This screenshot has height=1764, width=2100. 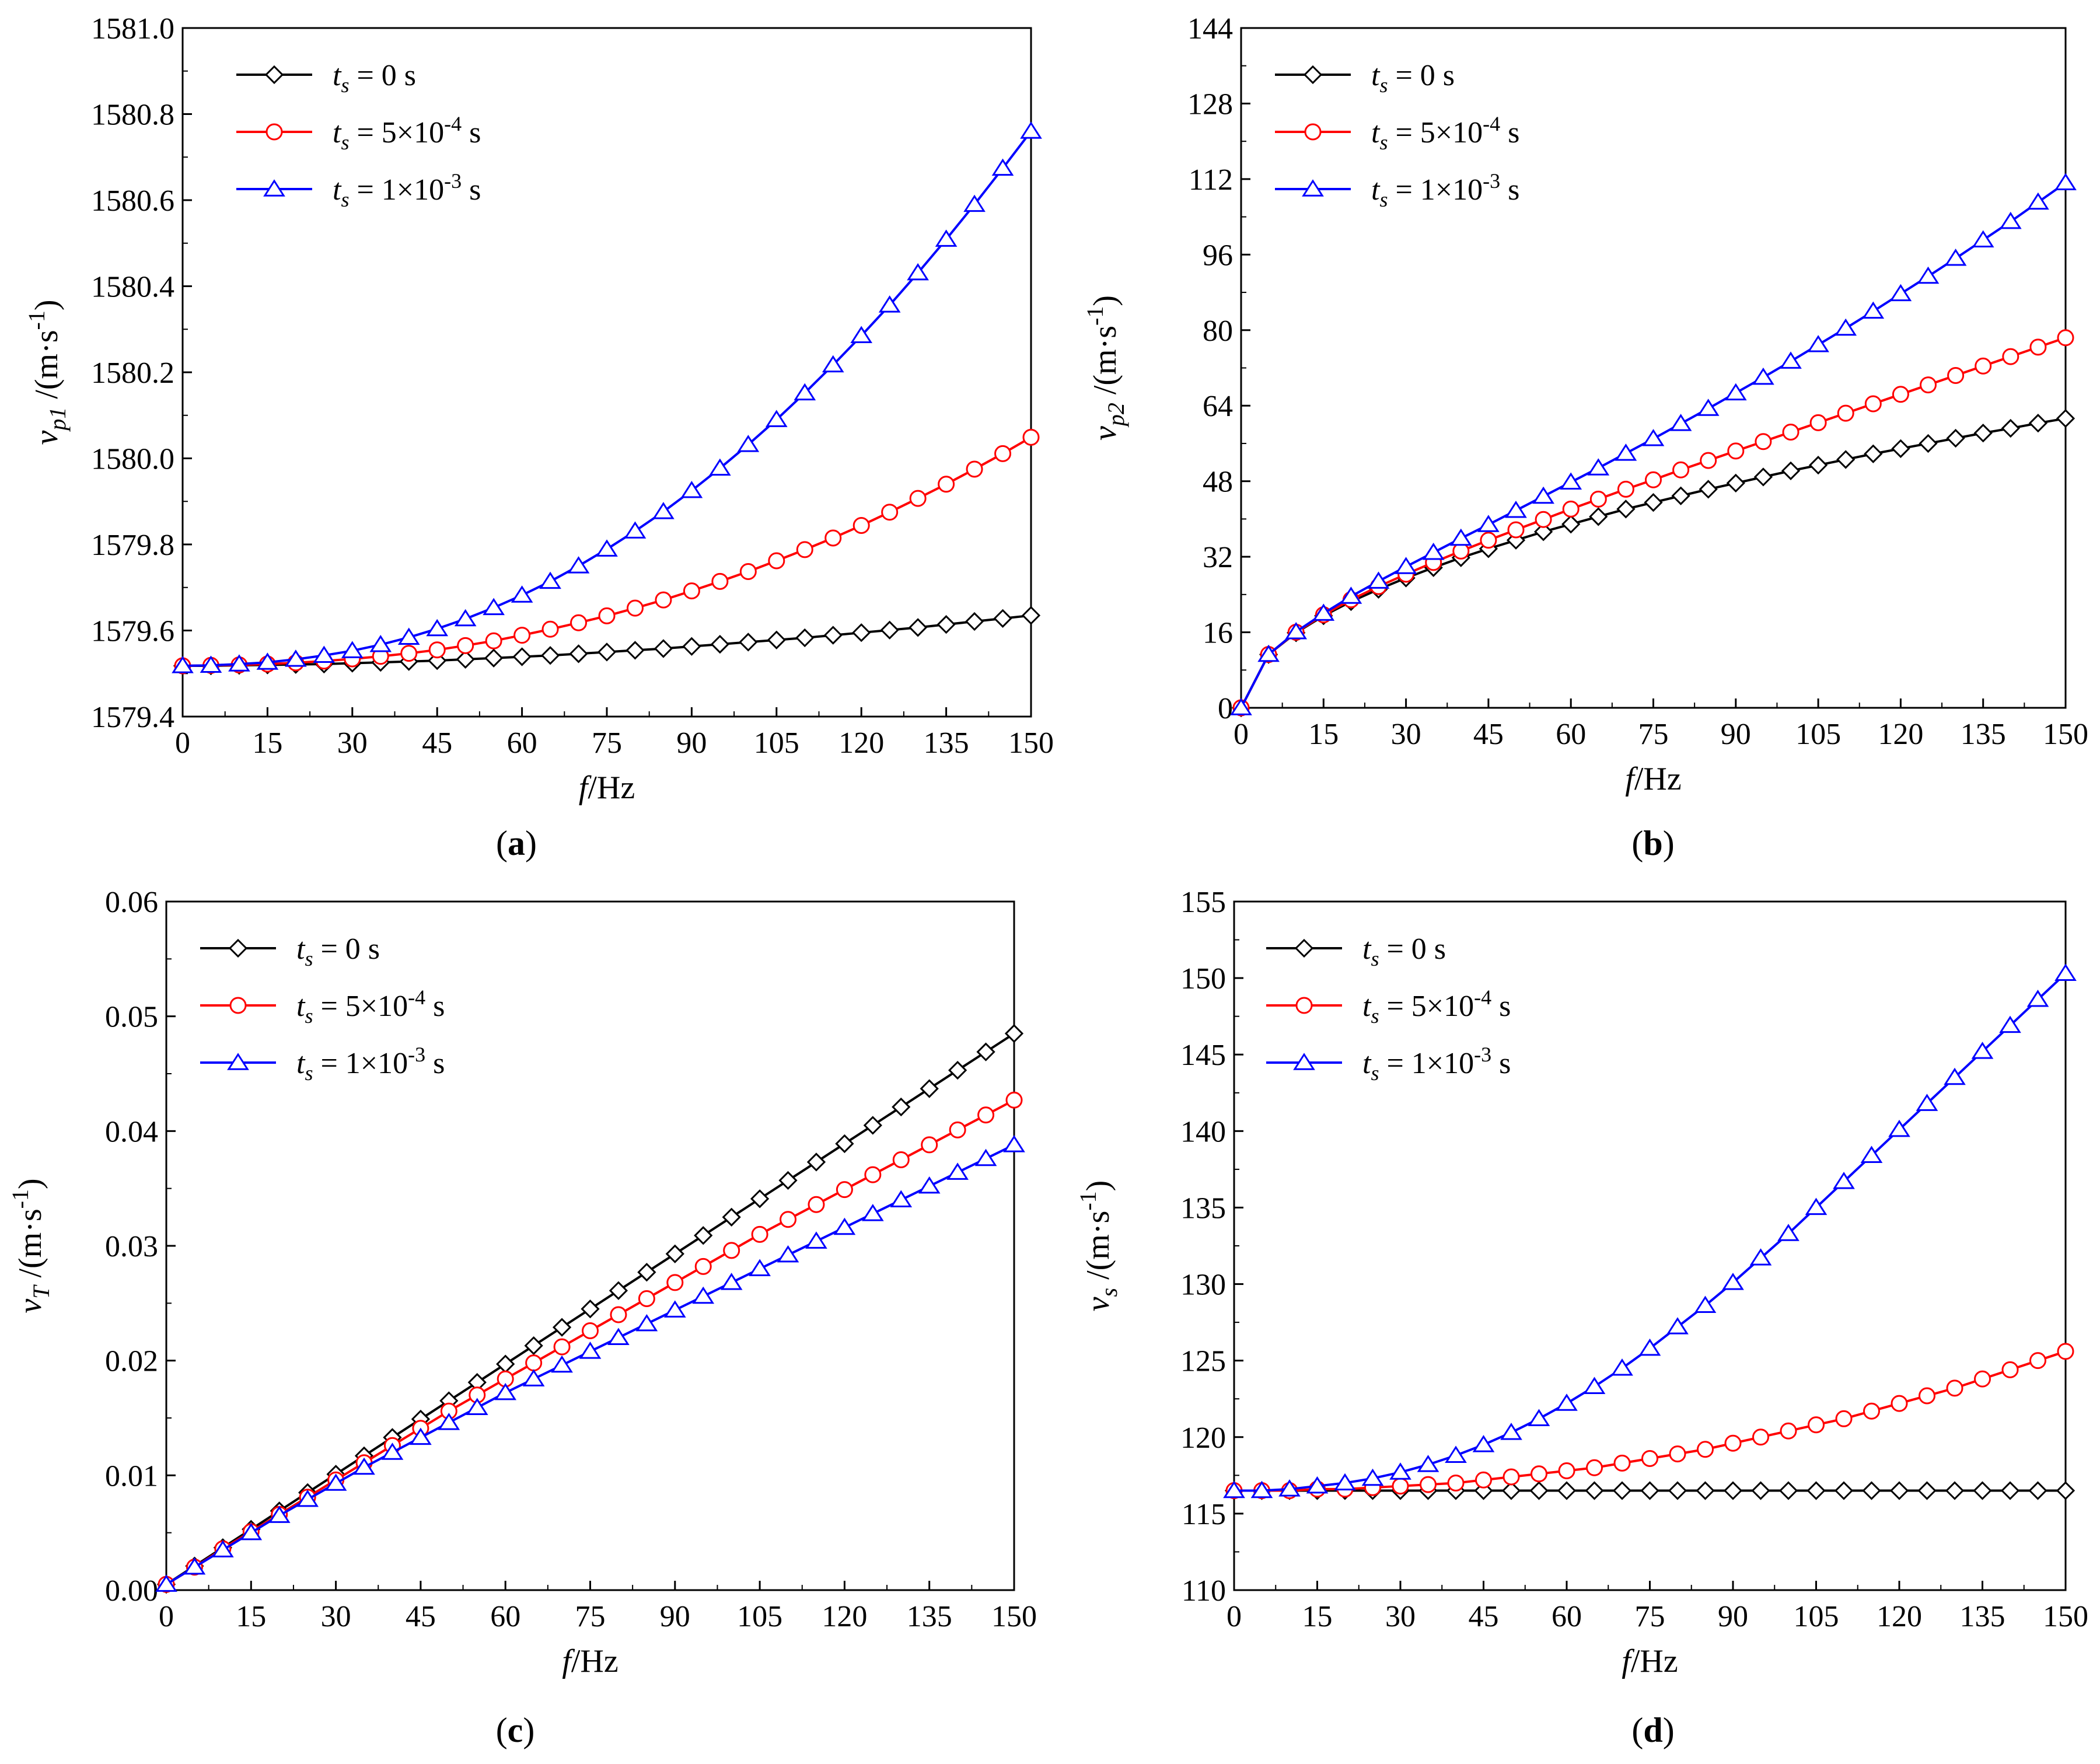 What do you see at coordinates (759, 1617) in the screenshot?
I see `x-tick-label: 105` at bounding box center [759, 1617].